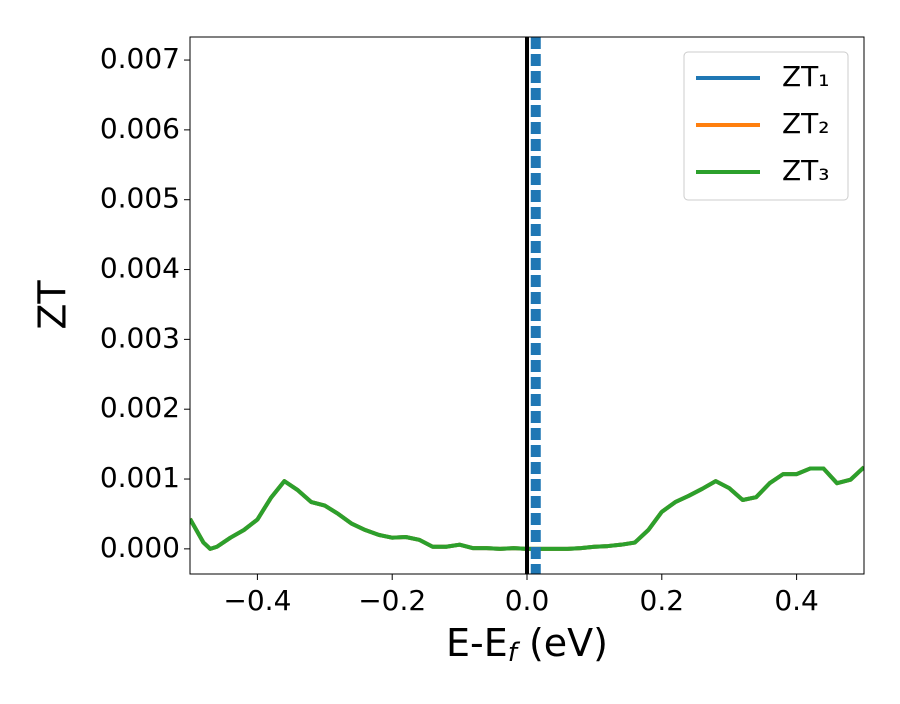 Image resolution: width=900 pixels, height=704 pixels. What do you see at coordinates (392, 600) in the screenshot?
I see `x-tick-label: −0.2` at bounding box center [392, 600].